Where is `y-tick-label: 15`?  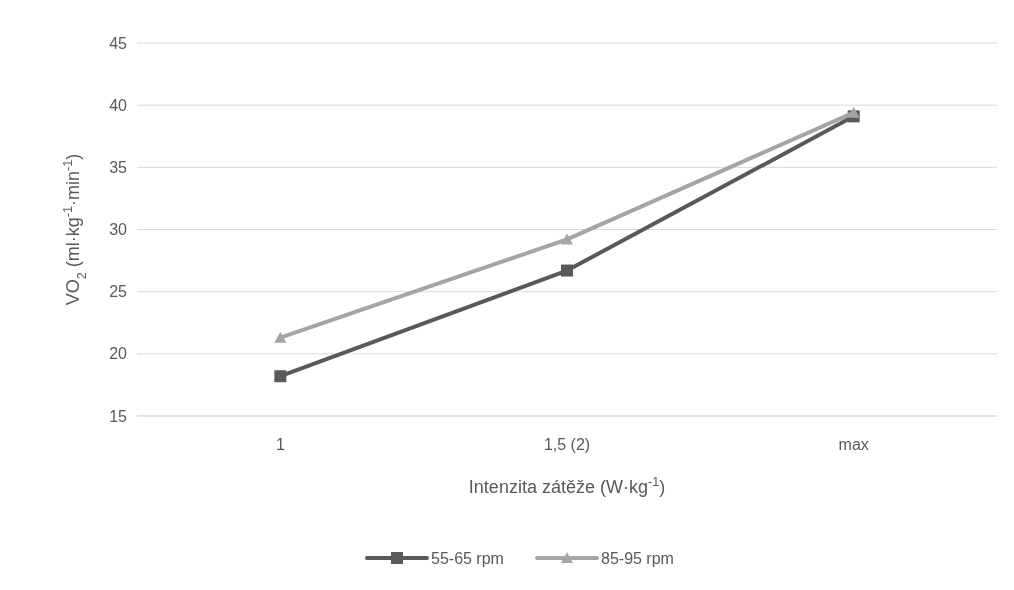 y-tick-label: 15 is located at coordinates (118, 416).